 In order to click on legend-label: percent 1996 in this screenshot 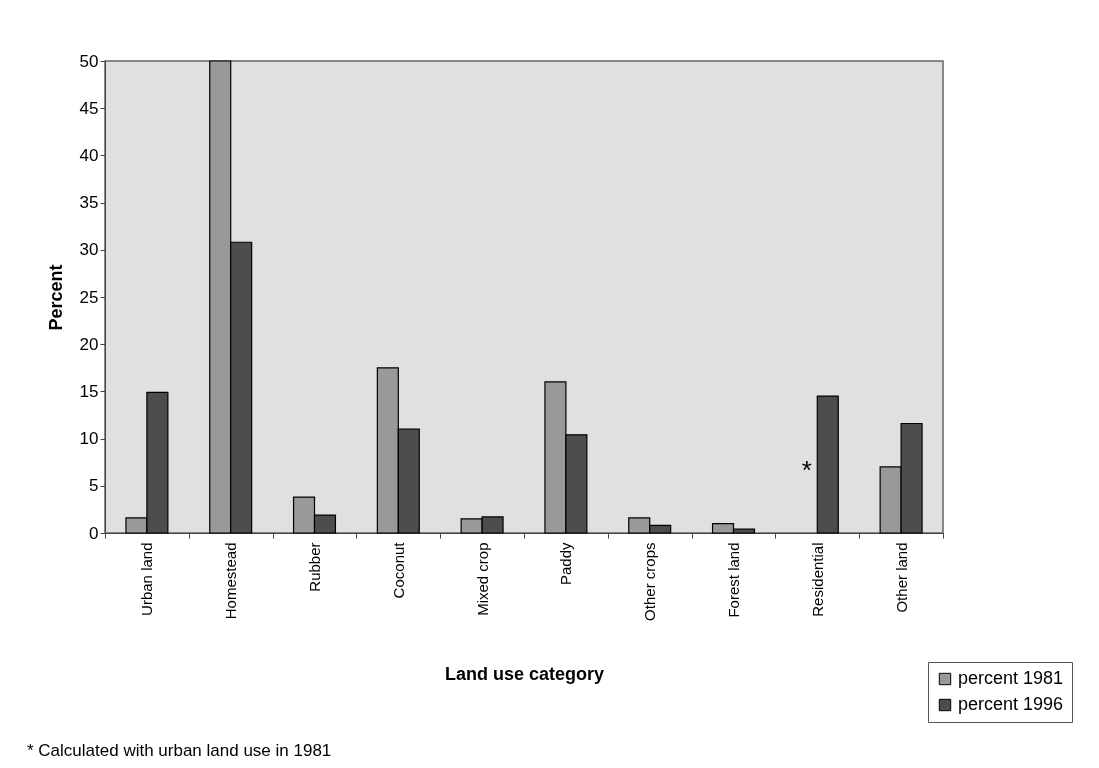, I will do `click(1011, 704)`.